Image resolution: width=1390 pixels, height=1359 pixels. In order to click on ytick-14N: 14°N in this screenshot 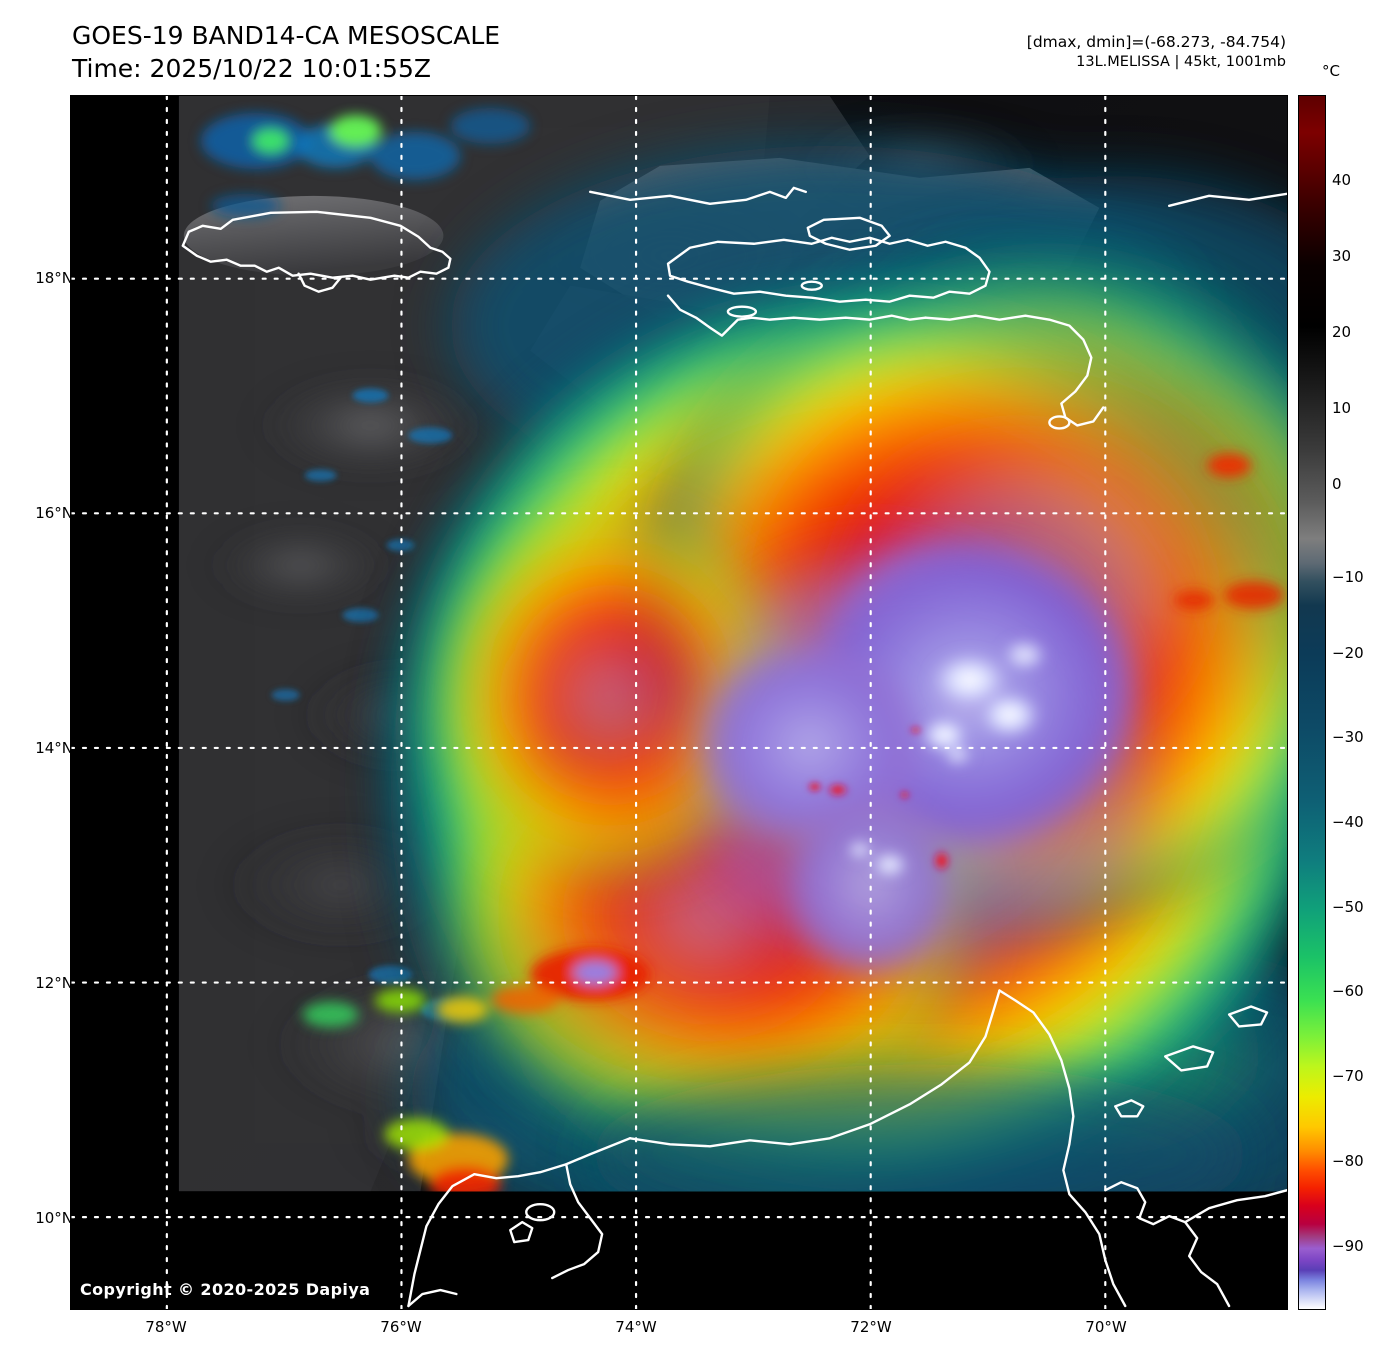, I will do `click(54, 748)`.